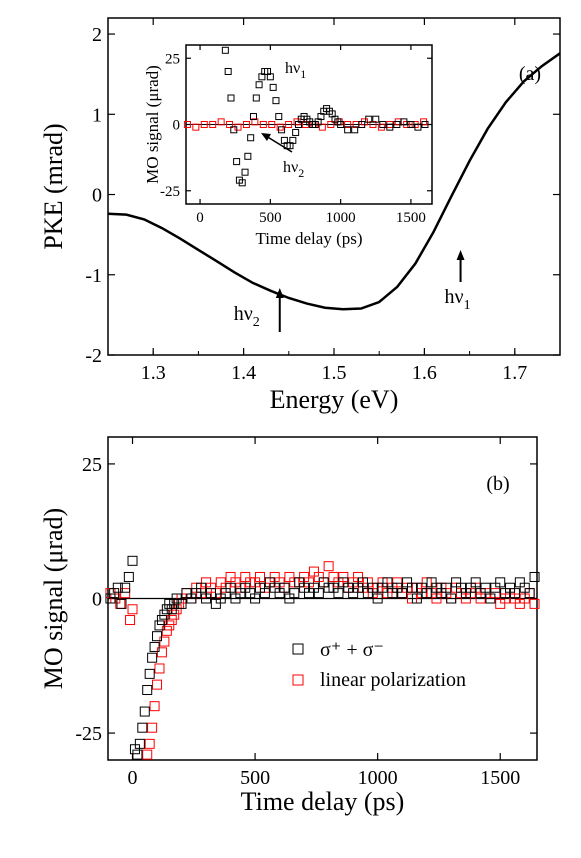 This screenshot has height=858, width=581. Describe the element at coordinates (279, 144) in the screenshot. I see `inset-hv2-arrow-shaft` at that location.